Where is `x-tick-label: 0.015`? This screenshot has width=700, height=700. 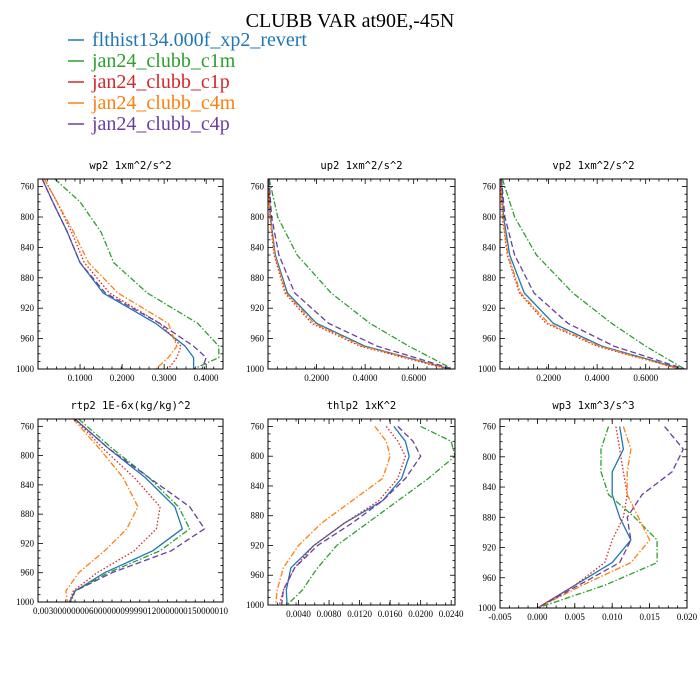
x-tick-label: 0.015 is located at coordinates (649, 617).